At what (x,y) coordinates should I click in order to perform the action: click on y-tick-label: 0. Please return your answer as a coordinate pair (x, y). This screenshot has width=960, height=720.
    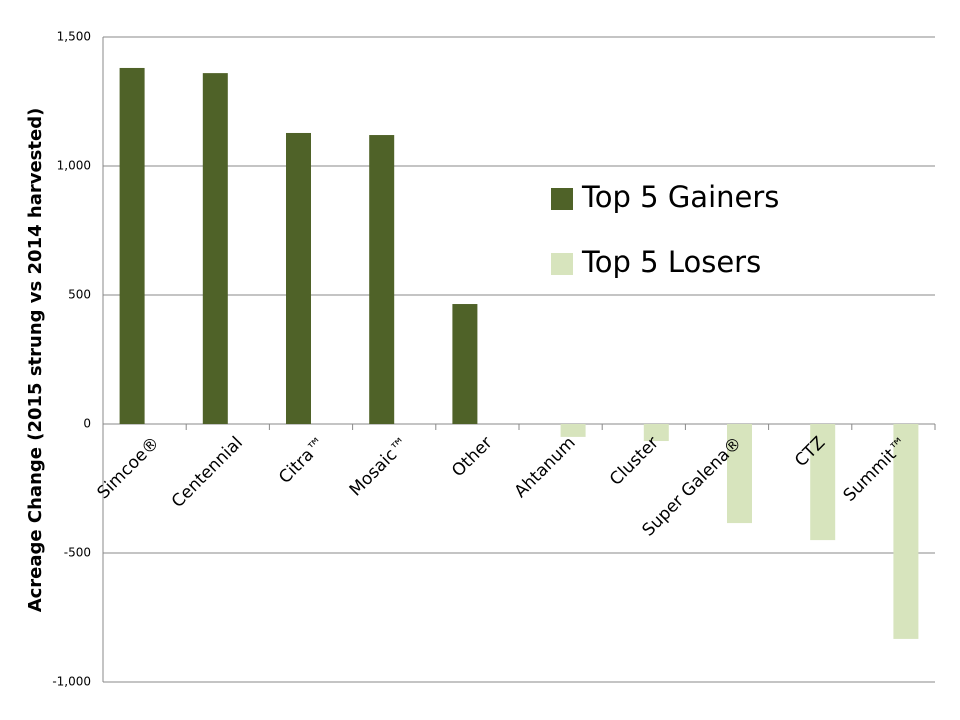
    Looking at the image, I should click on (87, 424).